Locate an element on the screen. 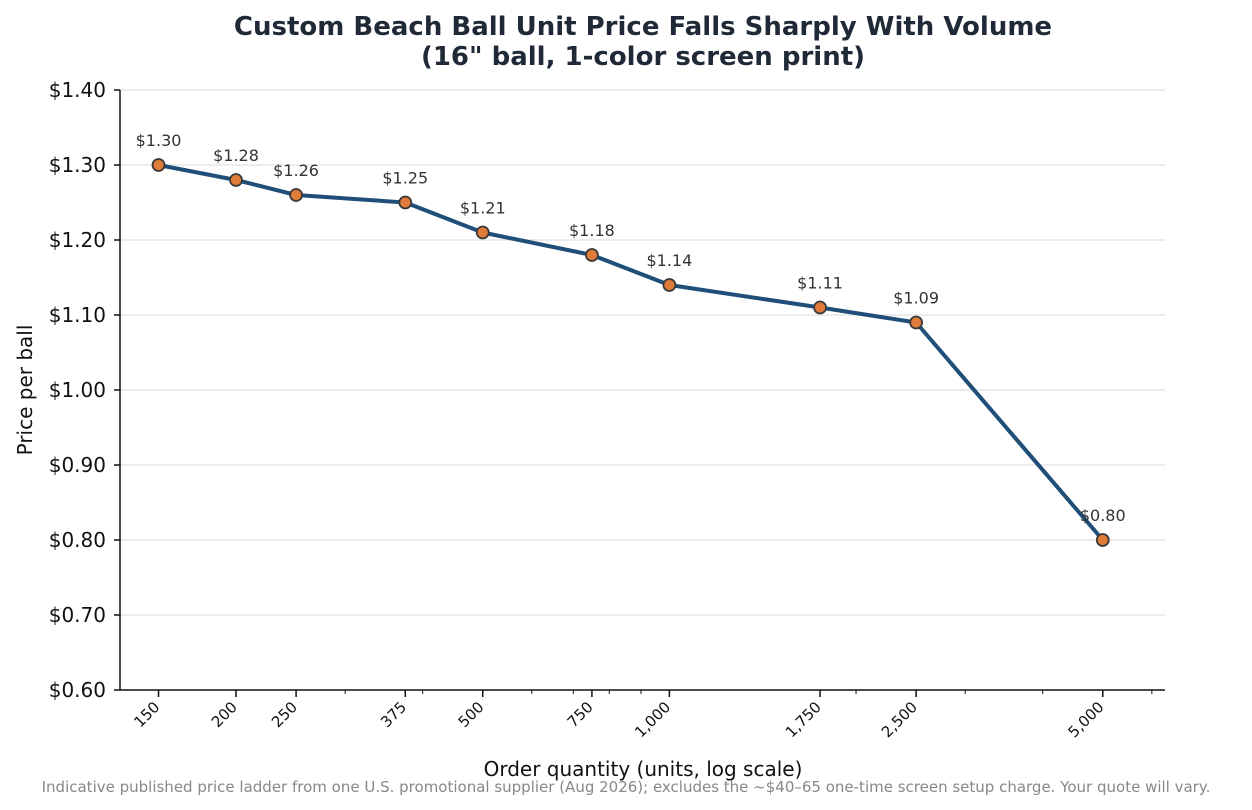 The image size is (1252, 810). y-tick-label: $1.30 is located at coordinates (77, 165).